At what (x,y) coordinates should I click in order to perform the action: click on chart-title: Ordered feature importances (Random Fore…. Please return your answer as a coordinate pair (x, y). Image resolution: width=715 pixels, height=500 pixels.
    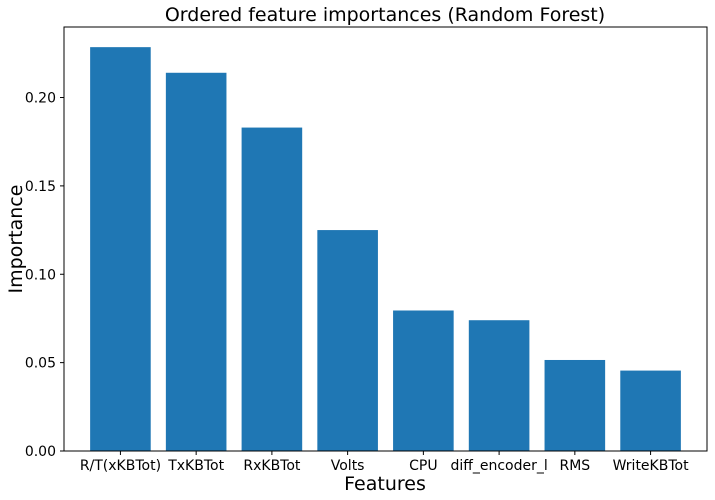
    Looking at the image, I should click on (385, 15).